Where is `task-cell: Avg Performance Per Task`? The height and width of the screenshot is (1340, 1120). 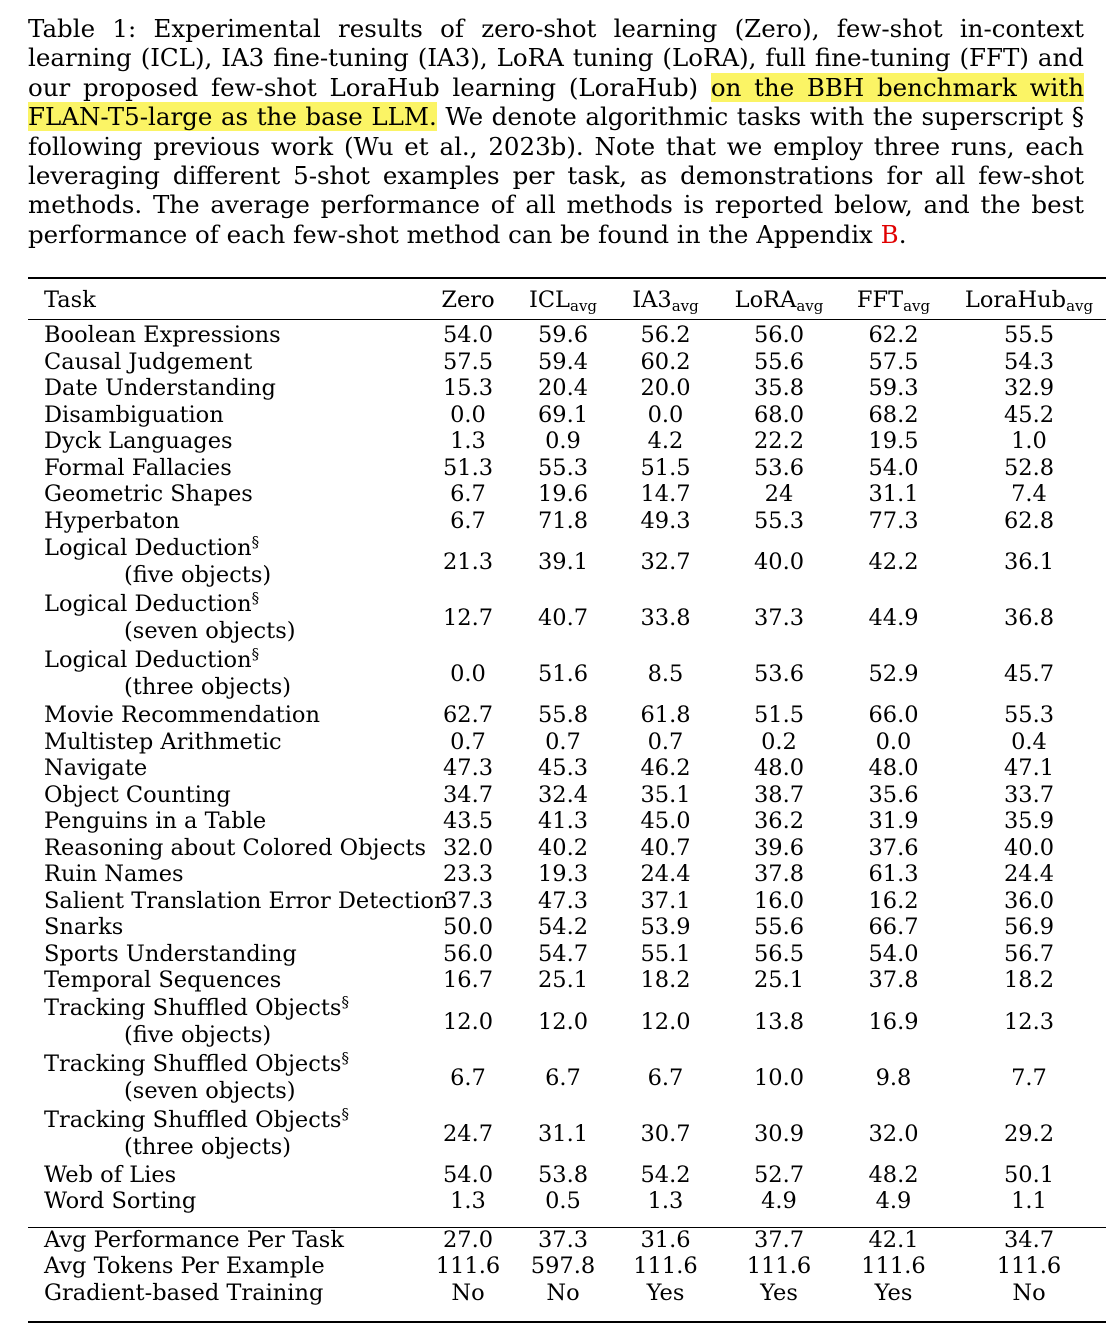
task-cell: Avg Performance Per Task is located at coordinates (194, 1239).